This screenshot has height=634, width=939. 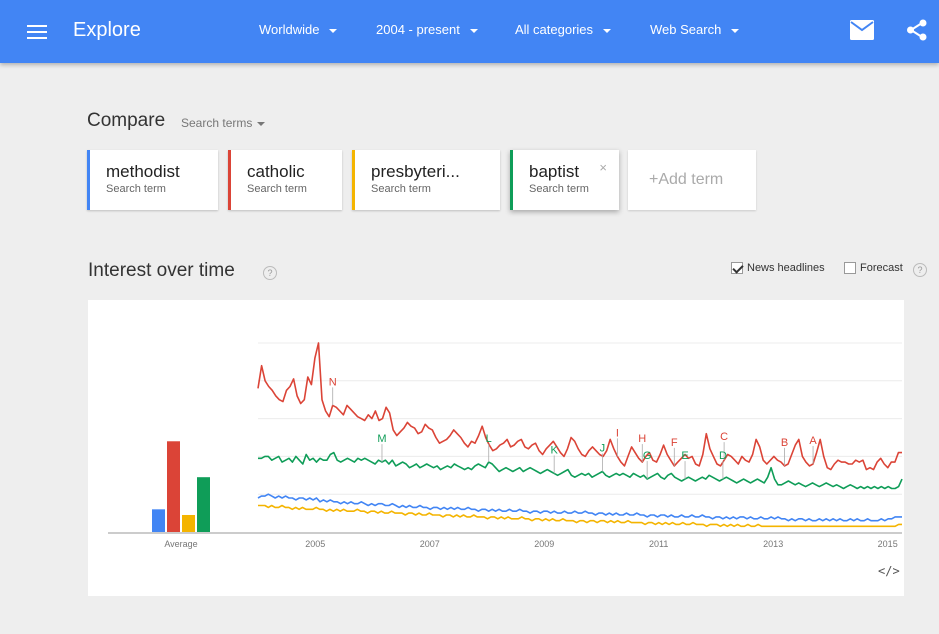 I want to click on embed-code-icon: </>, so click(x=889, y=571).